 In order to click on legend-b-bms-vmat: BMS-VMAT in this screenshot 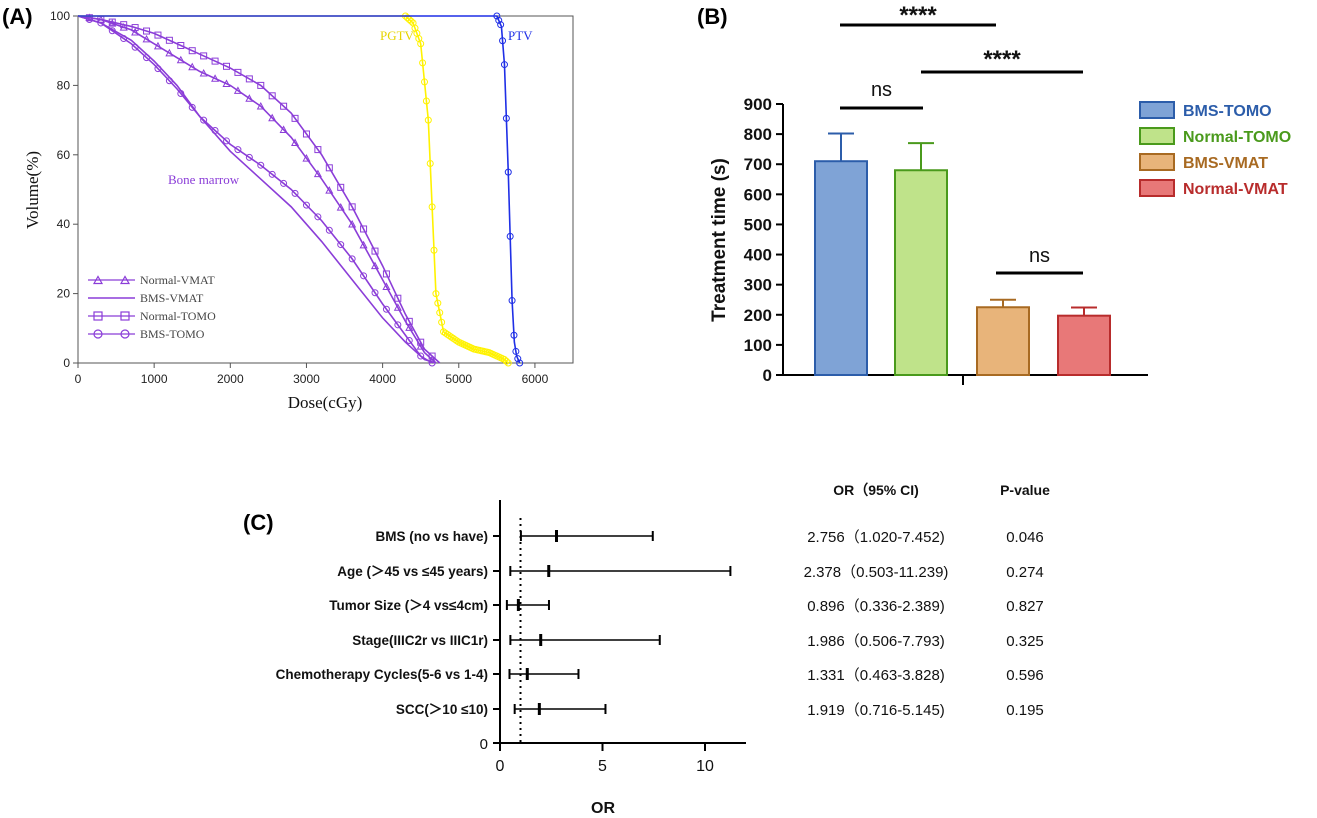, I will do `click(1203, 162)`.